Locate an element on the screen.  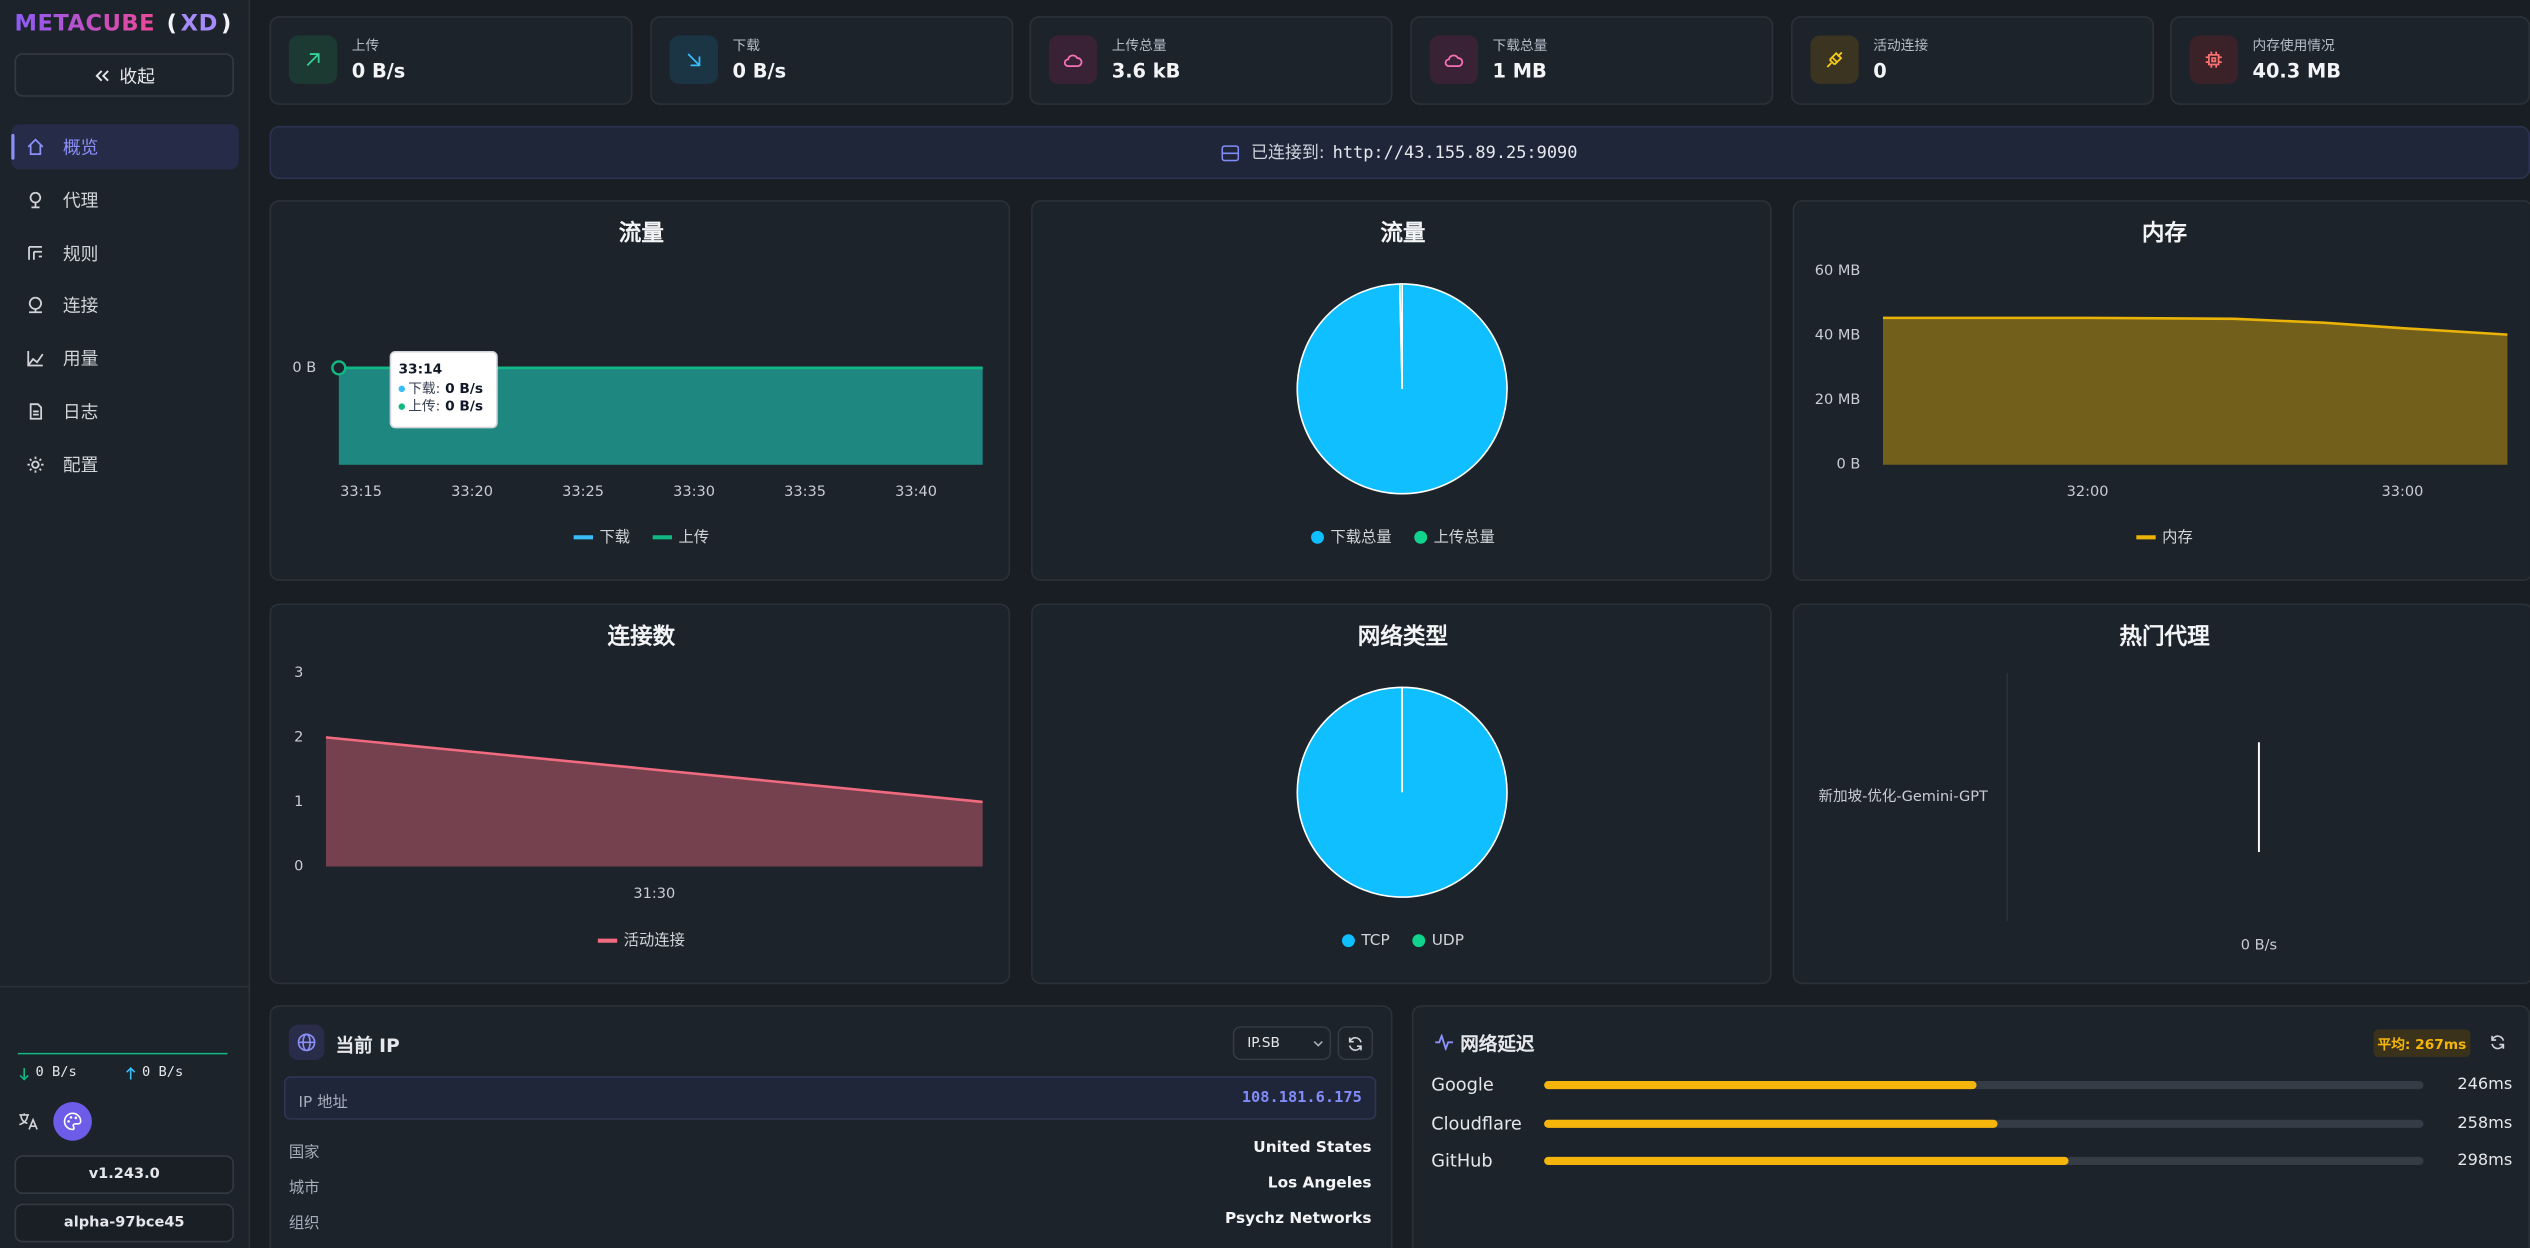
nav-item: 概览 is located at coordinates (125, 147).